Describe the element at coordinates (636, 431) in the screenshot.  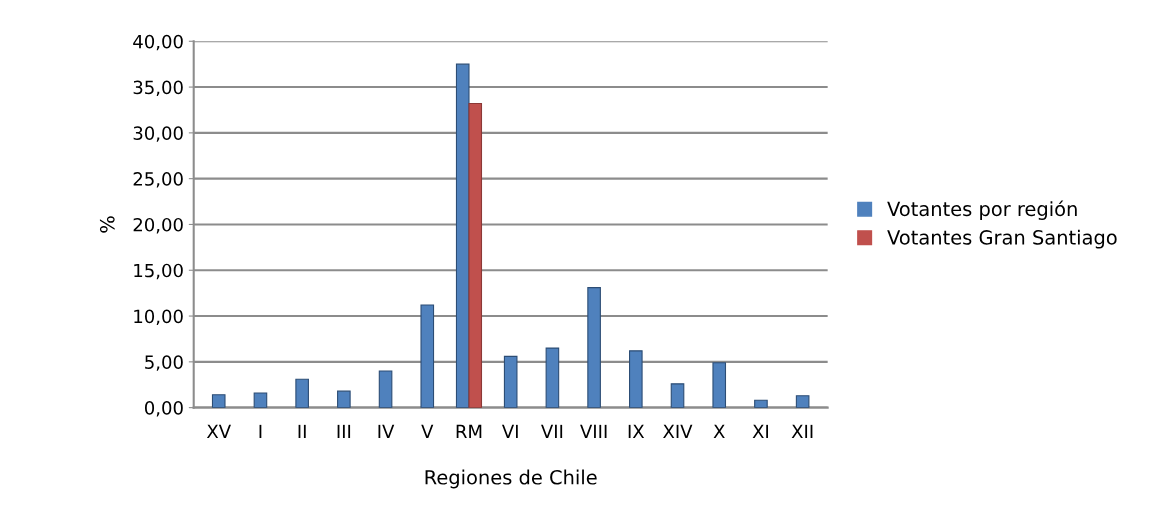
I see `x-tick-label: IX` at that location.